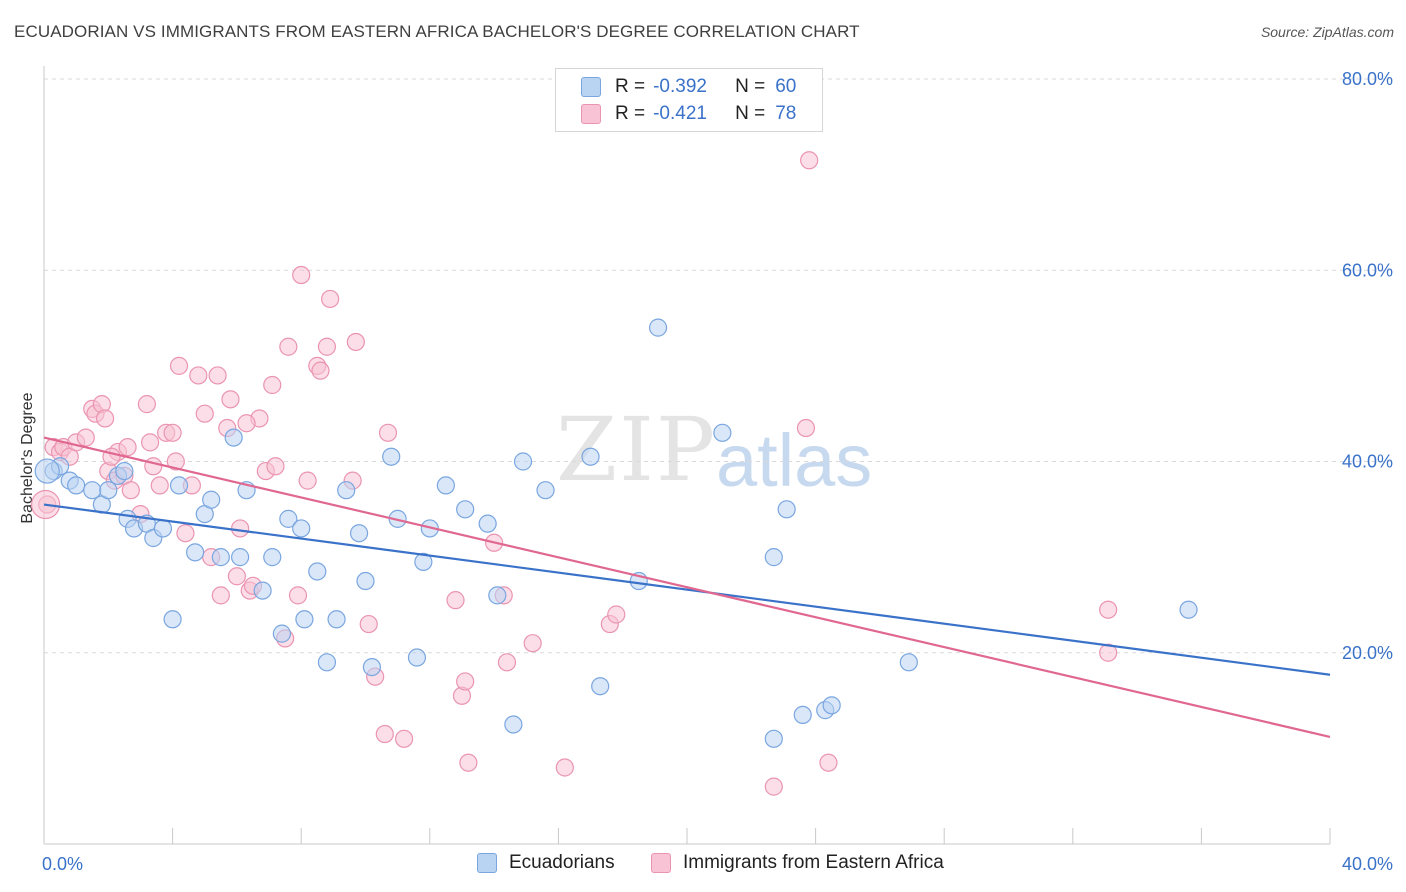 Image resolution: width=1406 pixels, height=892 pixels. I want to click on legend-r-value: -0.392, so click(680, 86).